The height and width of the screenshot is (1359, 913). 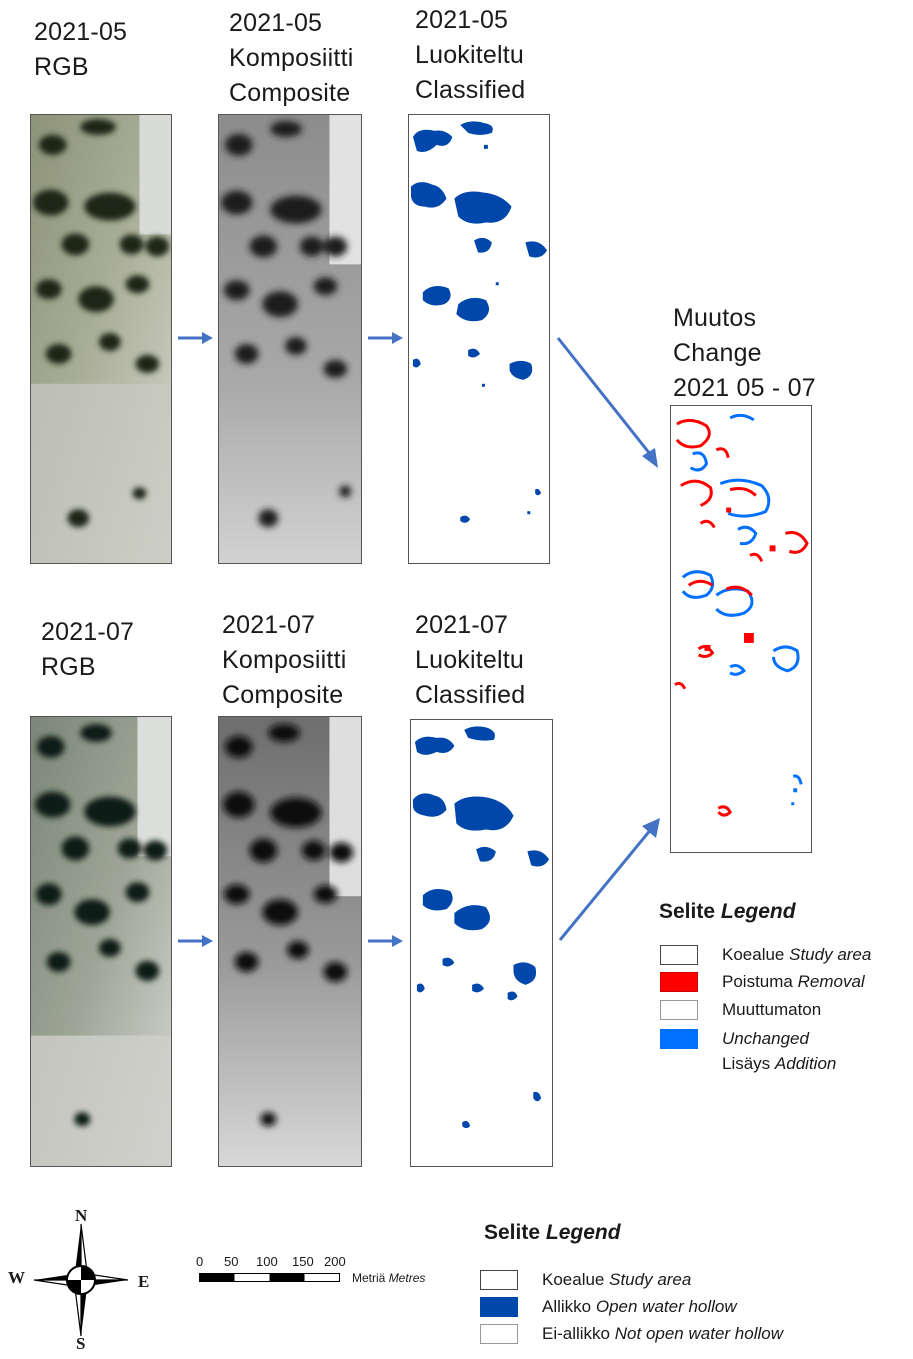 What do you see at coordinates (470, 90) in the screenshot?
I see `may-classified-en: Classified` at bounding box center [470, 90].